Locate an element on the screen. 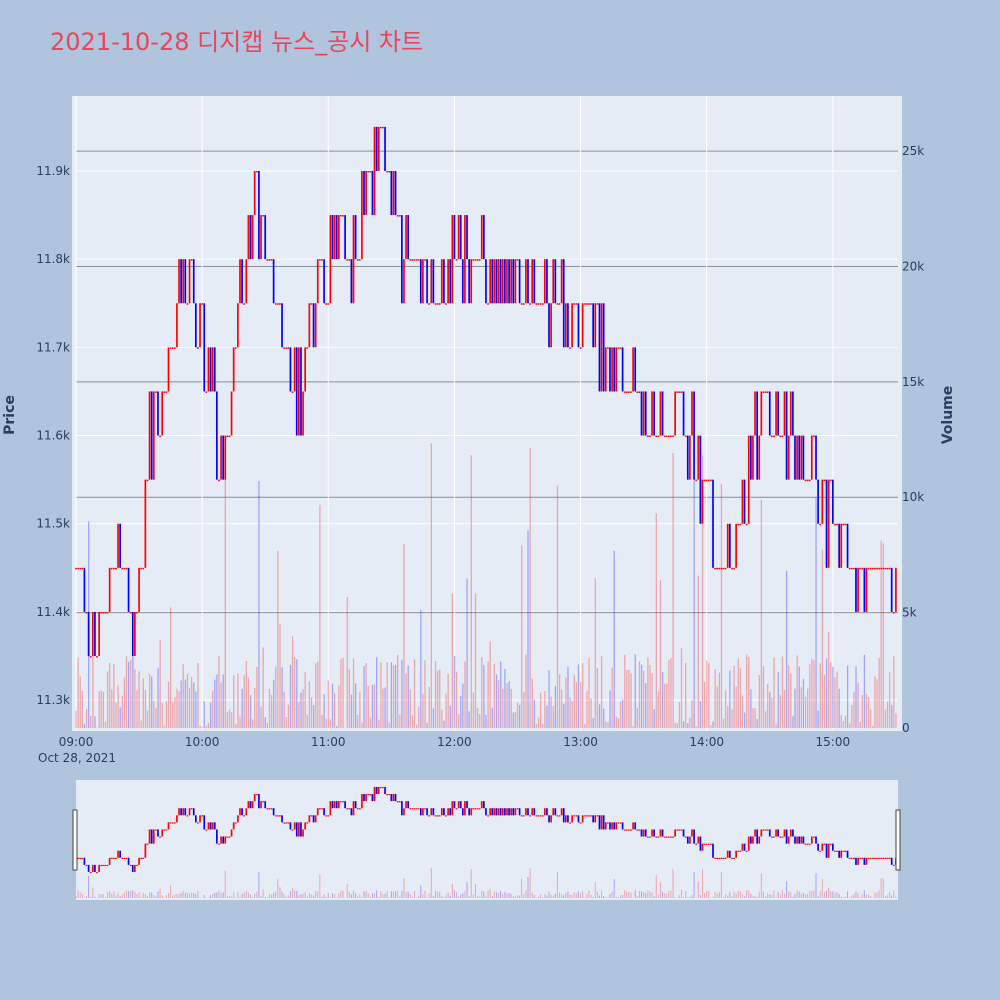  range-slider is located at coordinates (487, 840).